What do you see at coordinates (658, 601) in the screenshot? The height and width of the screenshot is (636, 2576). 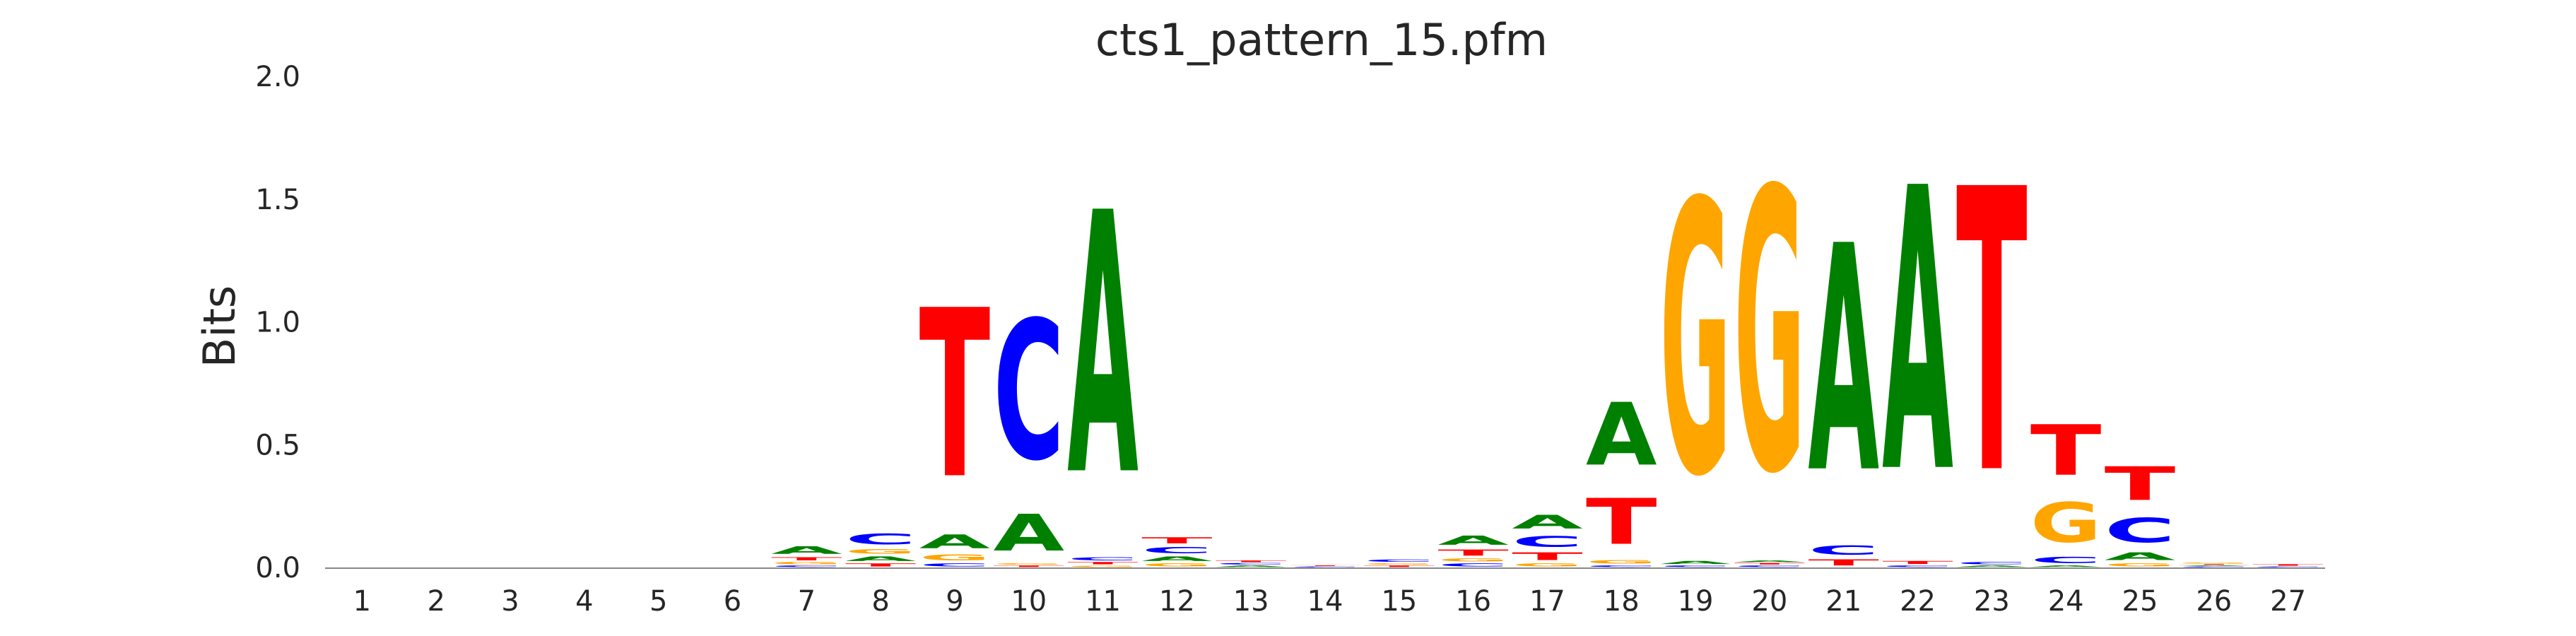 I see `x-tick-label: 5` at bounding box center [658, 601].